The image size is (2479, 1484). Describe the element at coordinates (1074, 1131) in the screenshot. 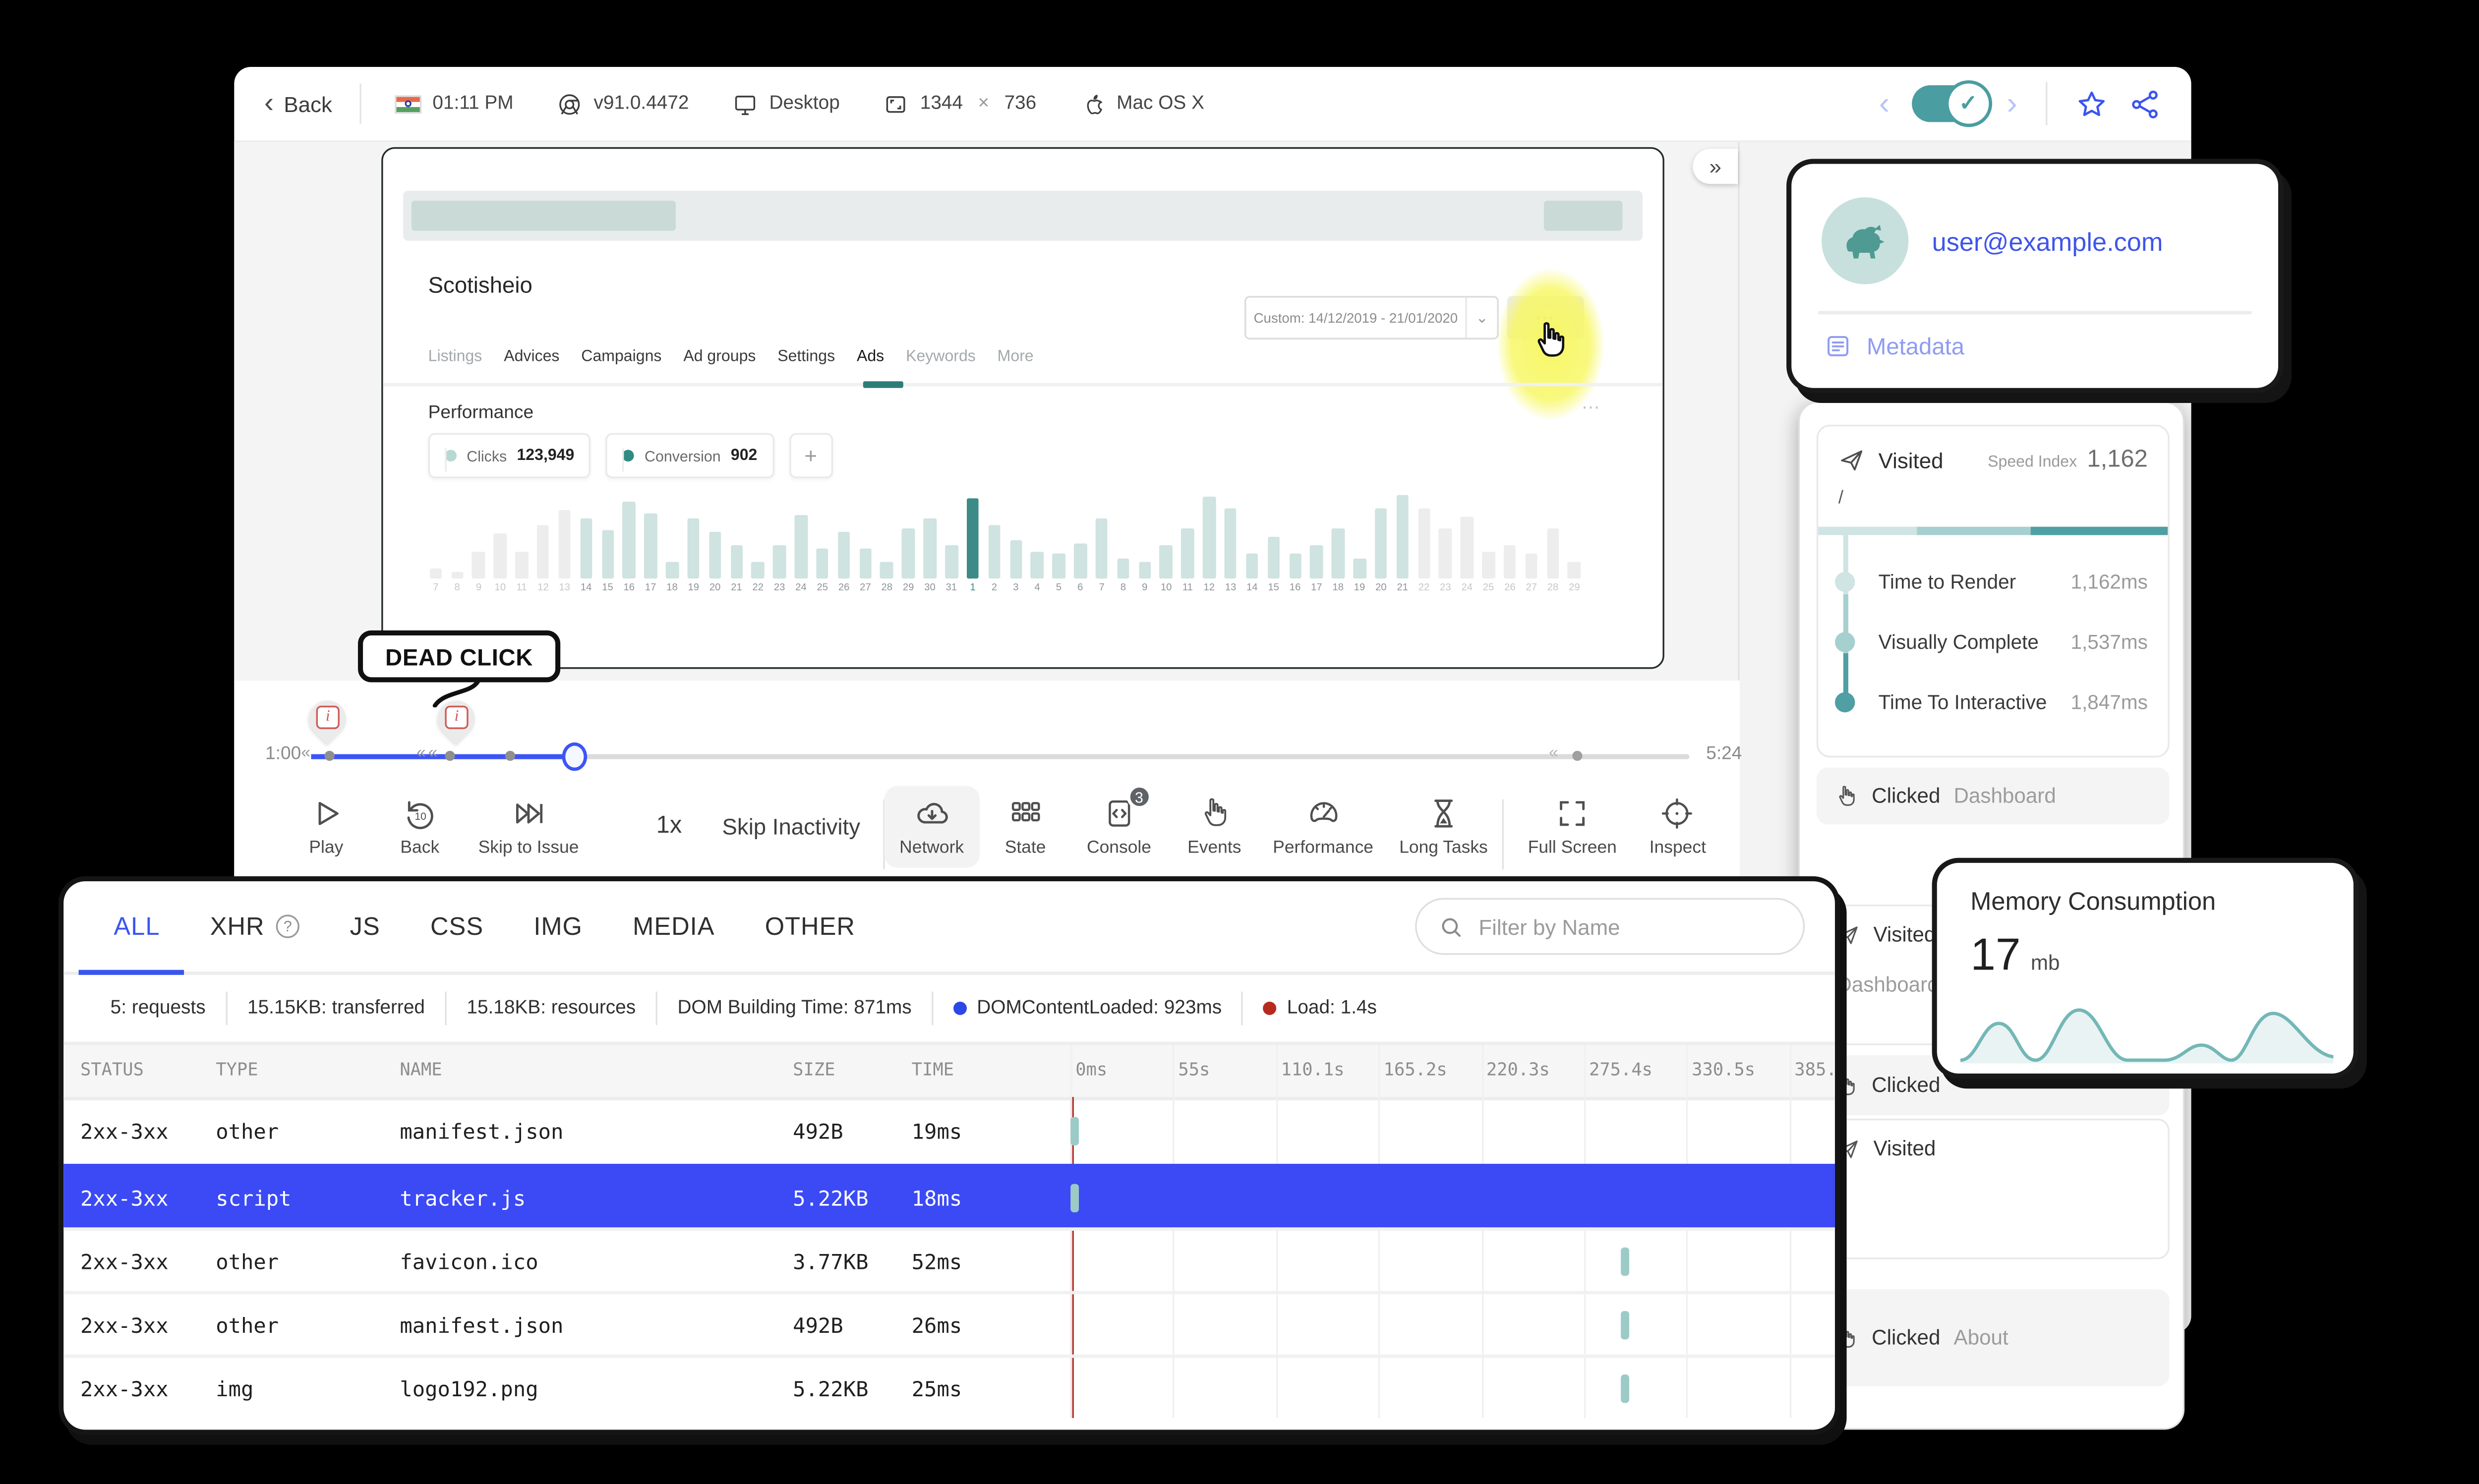

I see `waterfall-bar` at that location.